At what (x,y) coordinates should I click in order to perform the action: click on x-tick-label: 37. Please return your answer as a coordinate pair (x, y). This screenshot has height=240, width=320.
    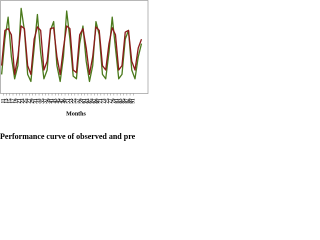
    Looking at the image, I should click on (46, 101).